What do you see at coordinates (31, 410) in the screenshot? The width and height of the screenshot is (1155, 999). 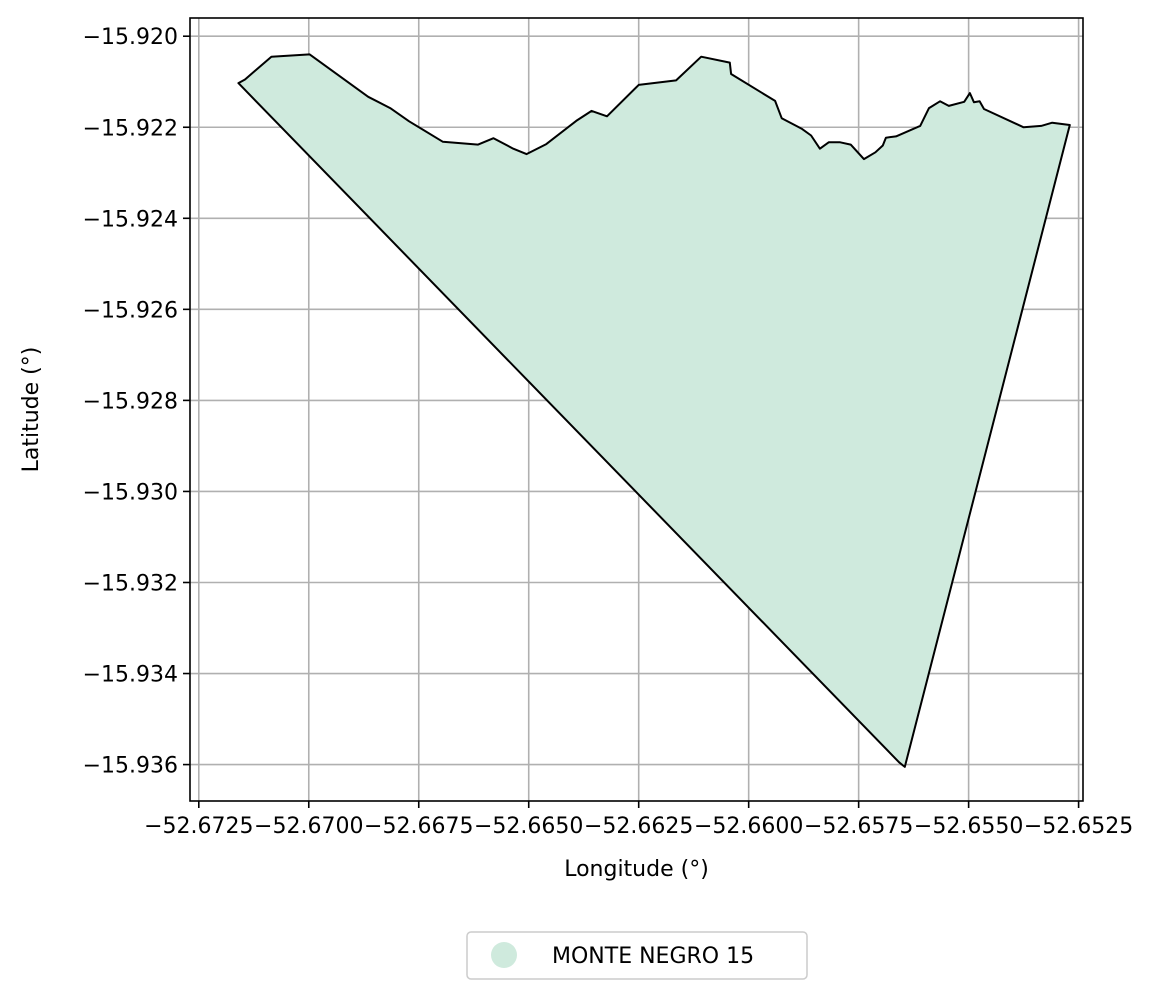 I see `y-axis-label: Latitude (°)` at bounding box center [31, 410].